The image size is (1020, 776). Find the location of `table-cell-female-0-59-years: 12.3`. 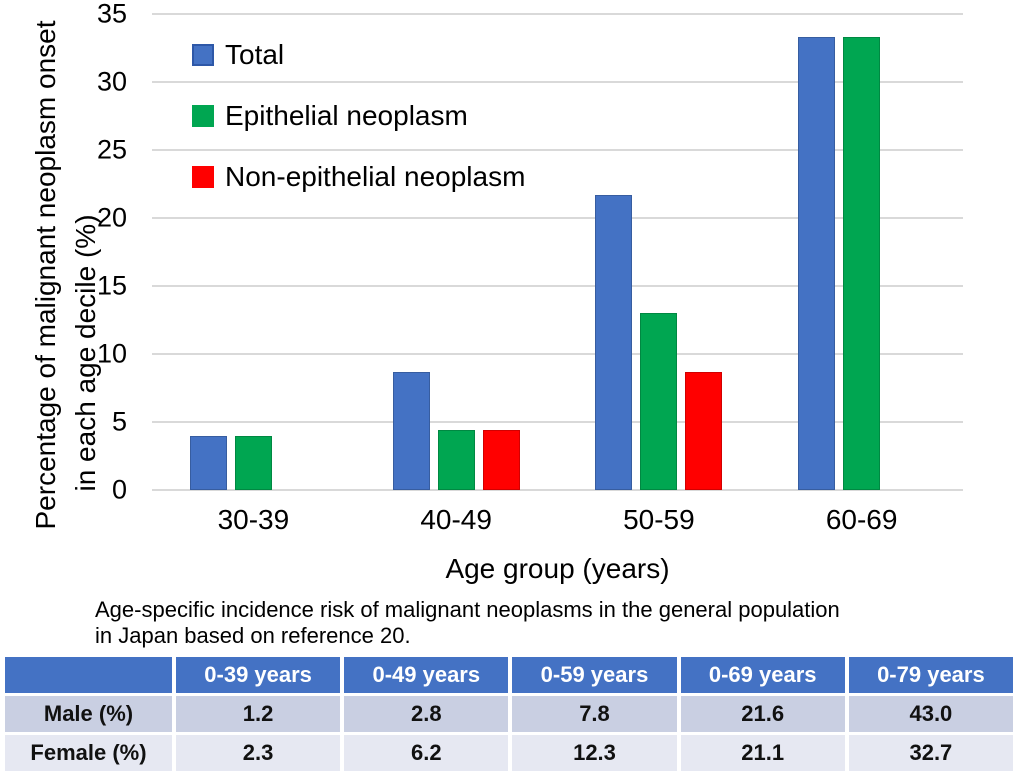

table-cell-female-0-59-years: 12.3 is located at coordinates (594, 753).